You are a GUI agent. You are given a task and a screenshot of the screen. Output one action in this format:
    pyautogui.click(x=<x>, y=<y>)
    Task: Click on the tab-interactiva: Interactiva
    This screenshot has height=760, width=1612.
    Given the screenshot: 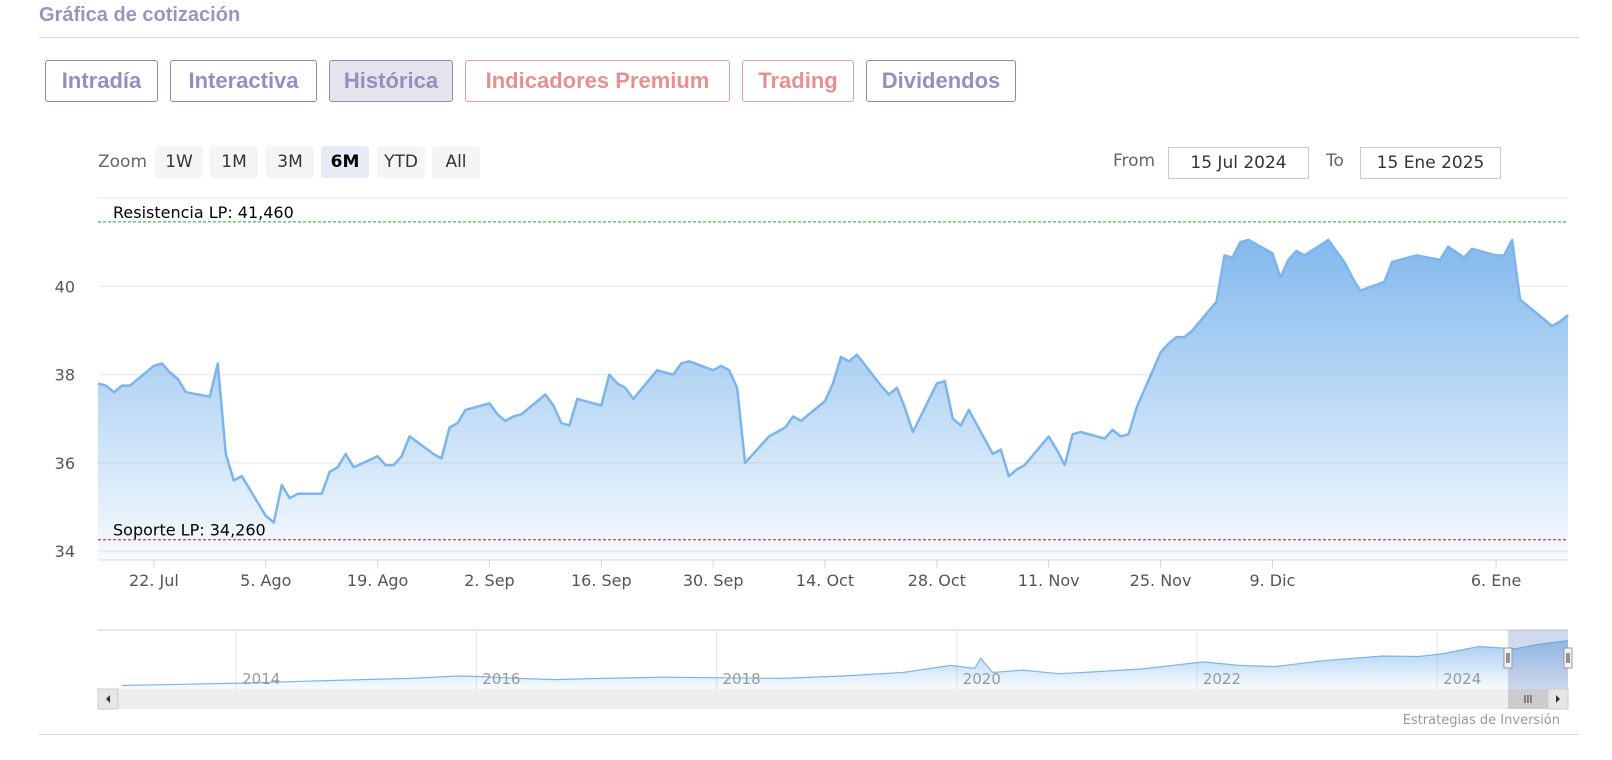 What is the action you would take?
    pyautogui.click(x=243, y=81)
    